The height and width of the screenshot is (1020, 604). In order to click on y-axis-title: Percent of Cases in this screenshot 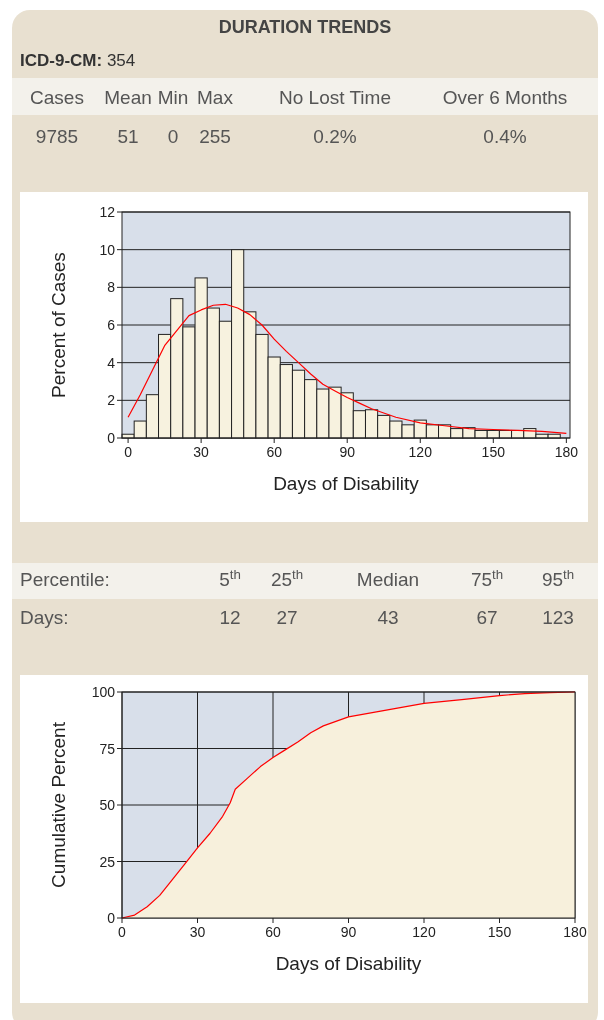, I will do `click(58, 325)`.